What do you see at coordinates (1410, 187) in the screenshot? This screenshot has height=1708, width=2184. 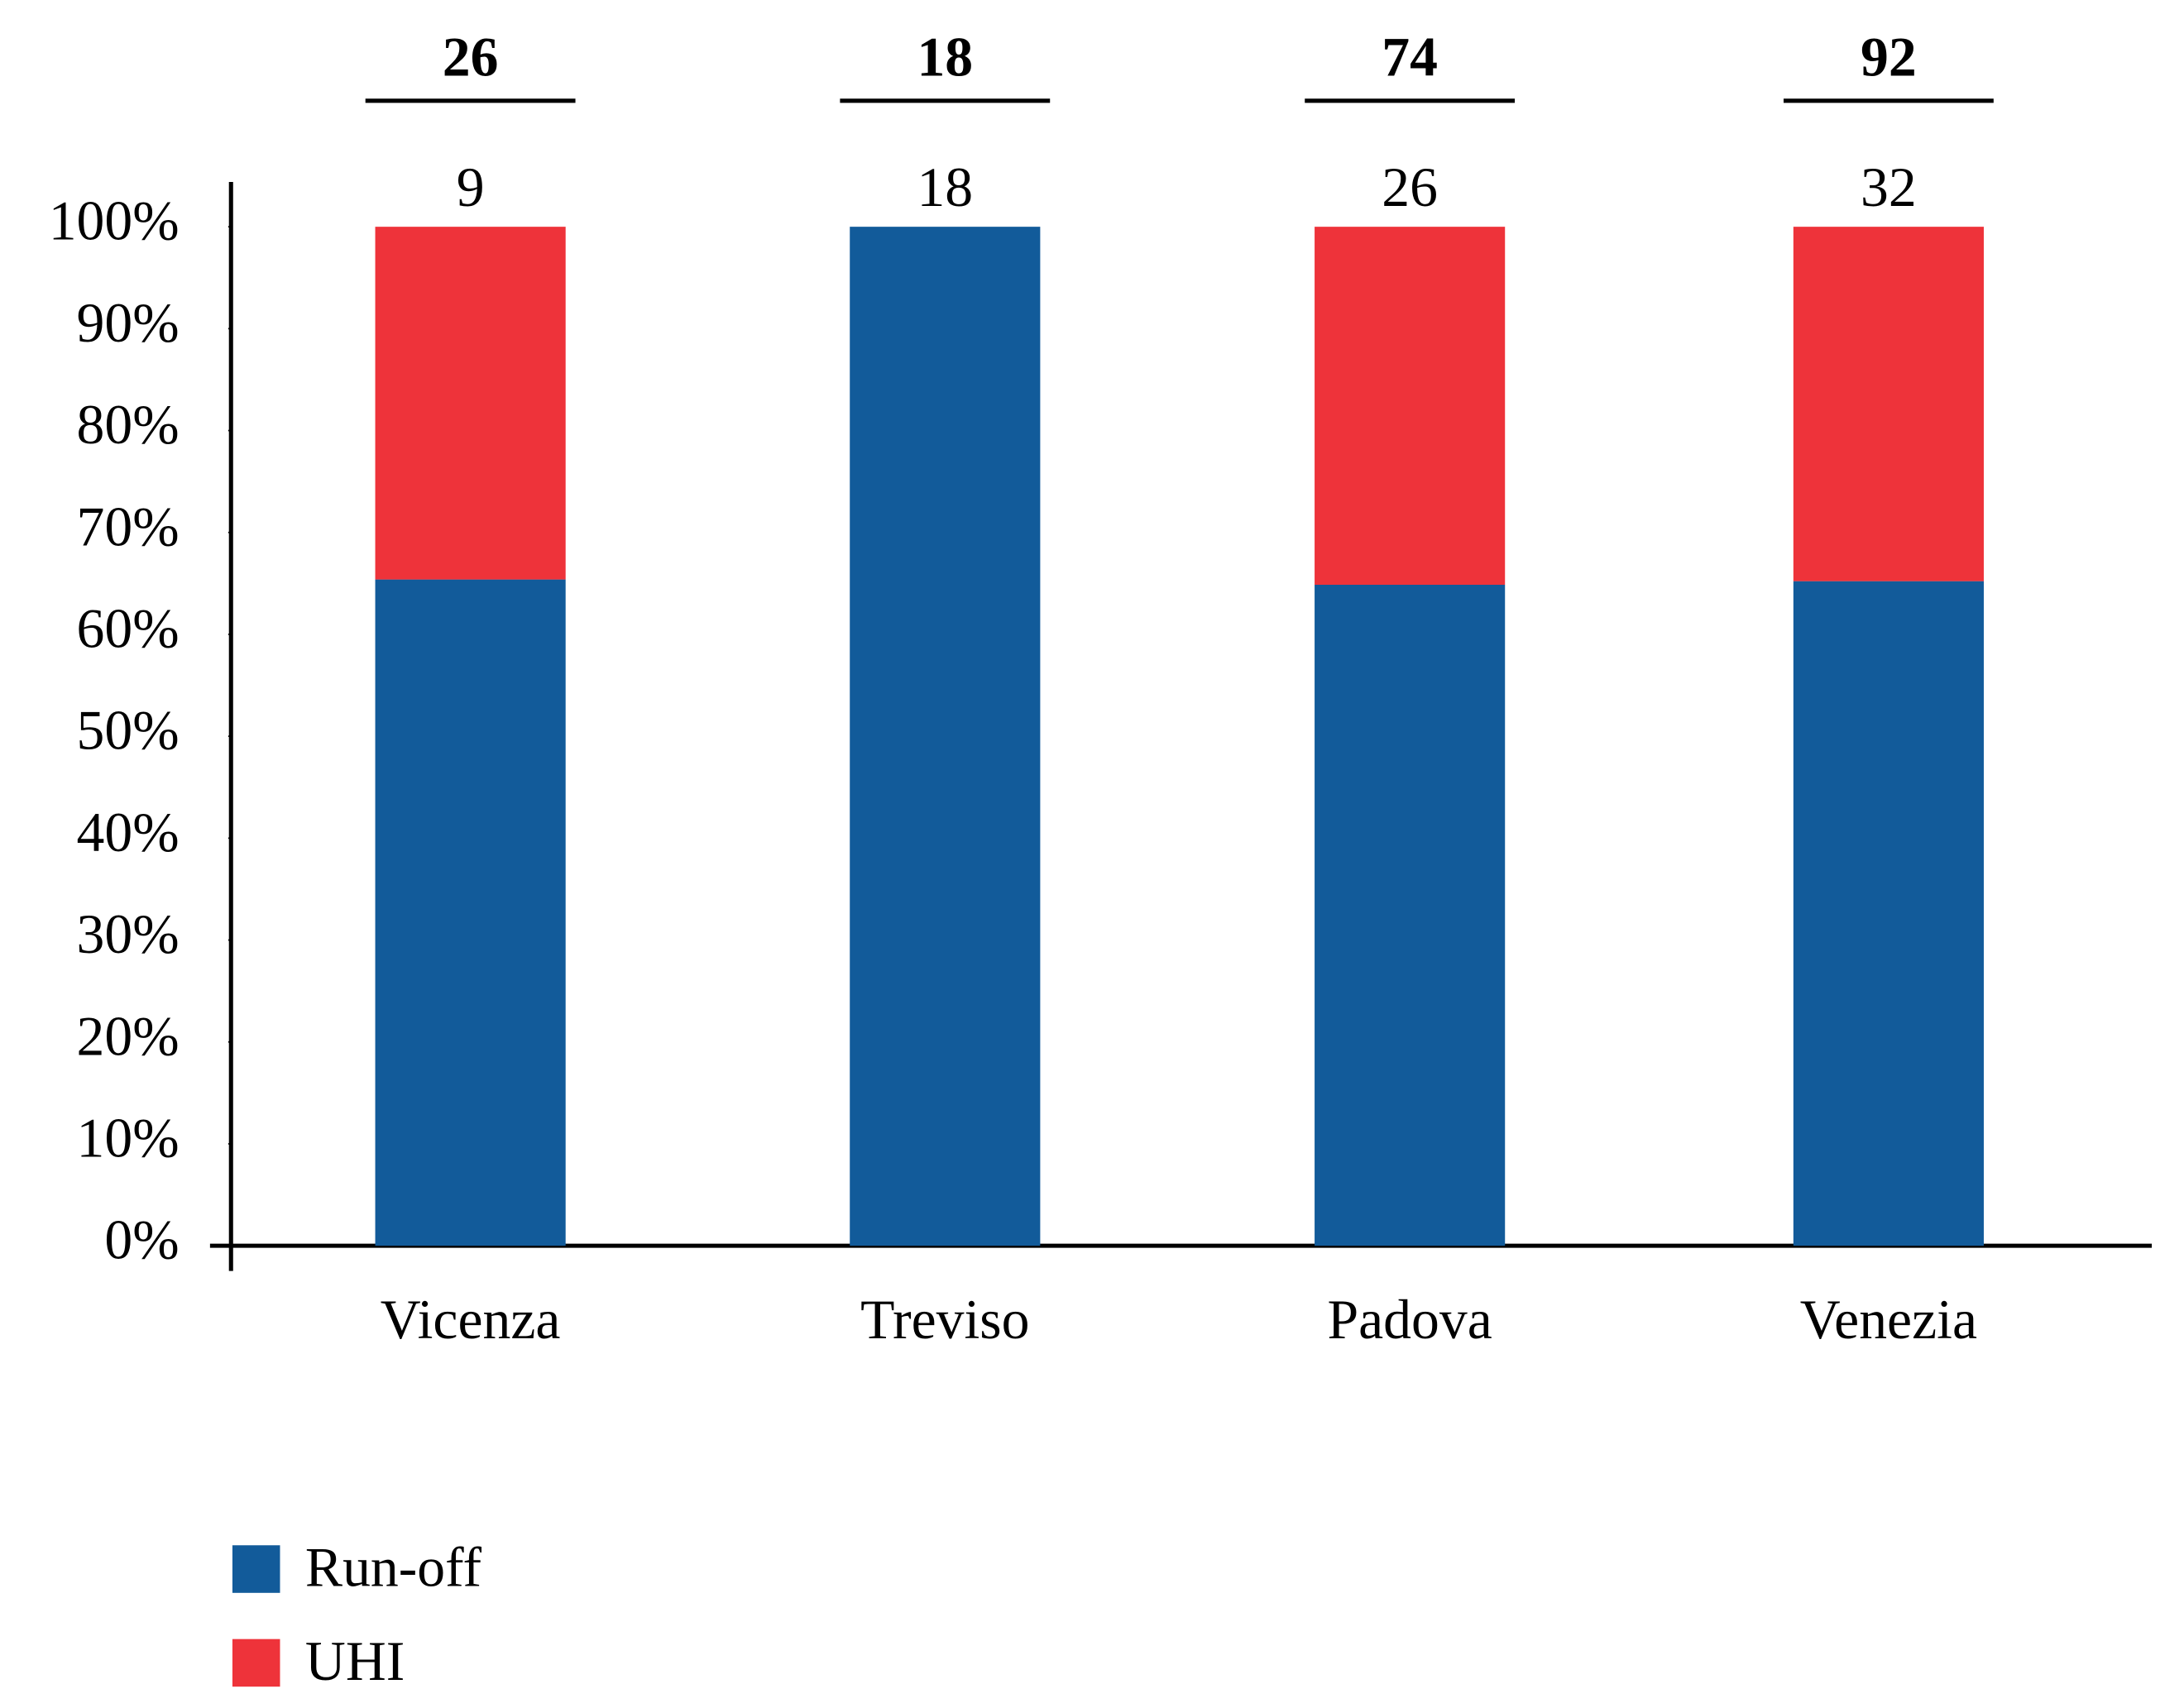 I see `data-label: 26` at bounding box center [1410, 187].